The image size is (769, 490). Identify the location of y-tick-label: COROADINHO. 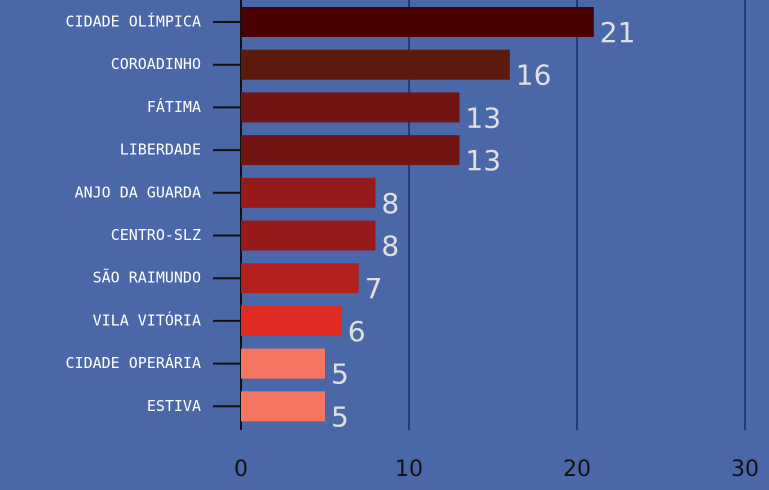
(156, 64).